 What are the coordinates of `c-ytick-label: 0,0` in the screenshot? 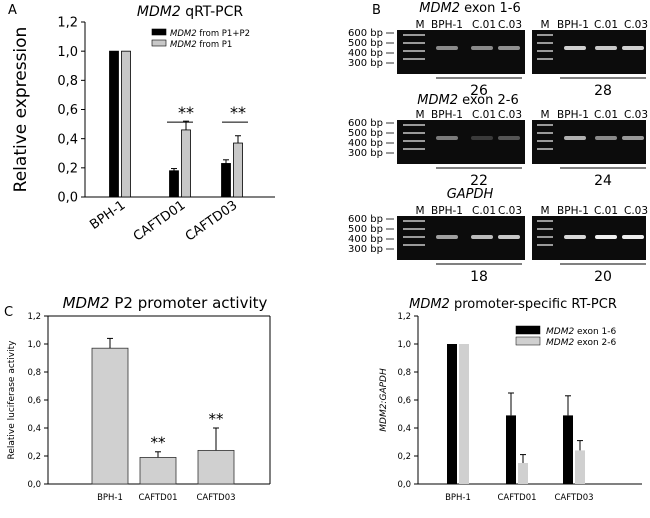 It's located at (34, 485).